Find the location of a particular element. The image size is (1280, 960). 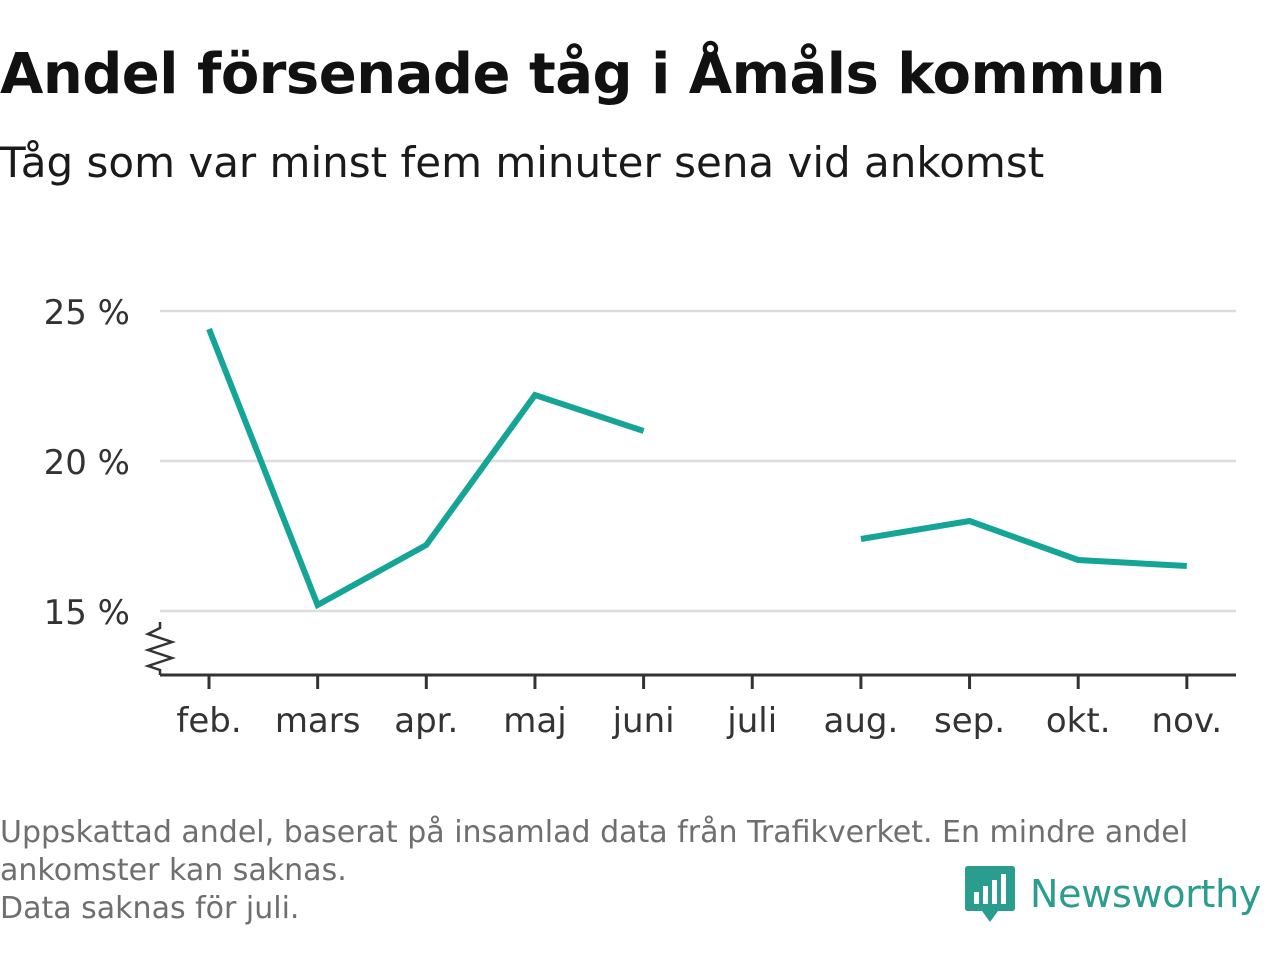

x-tick-label: maj is located at coordinates (534, 721).